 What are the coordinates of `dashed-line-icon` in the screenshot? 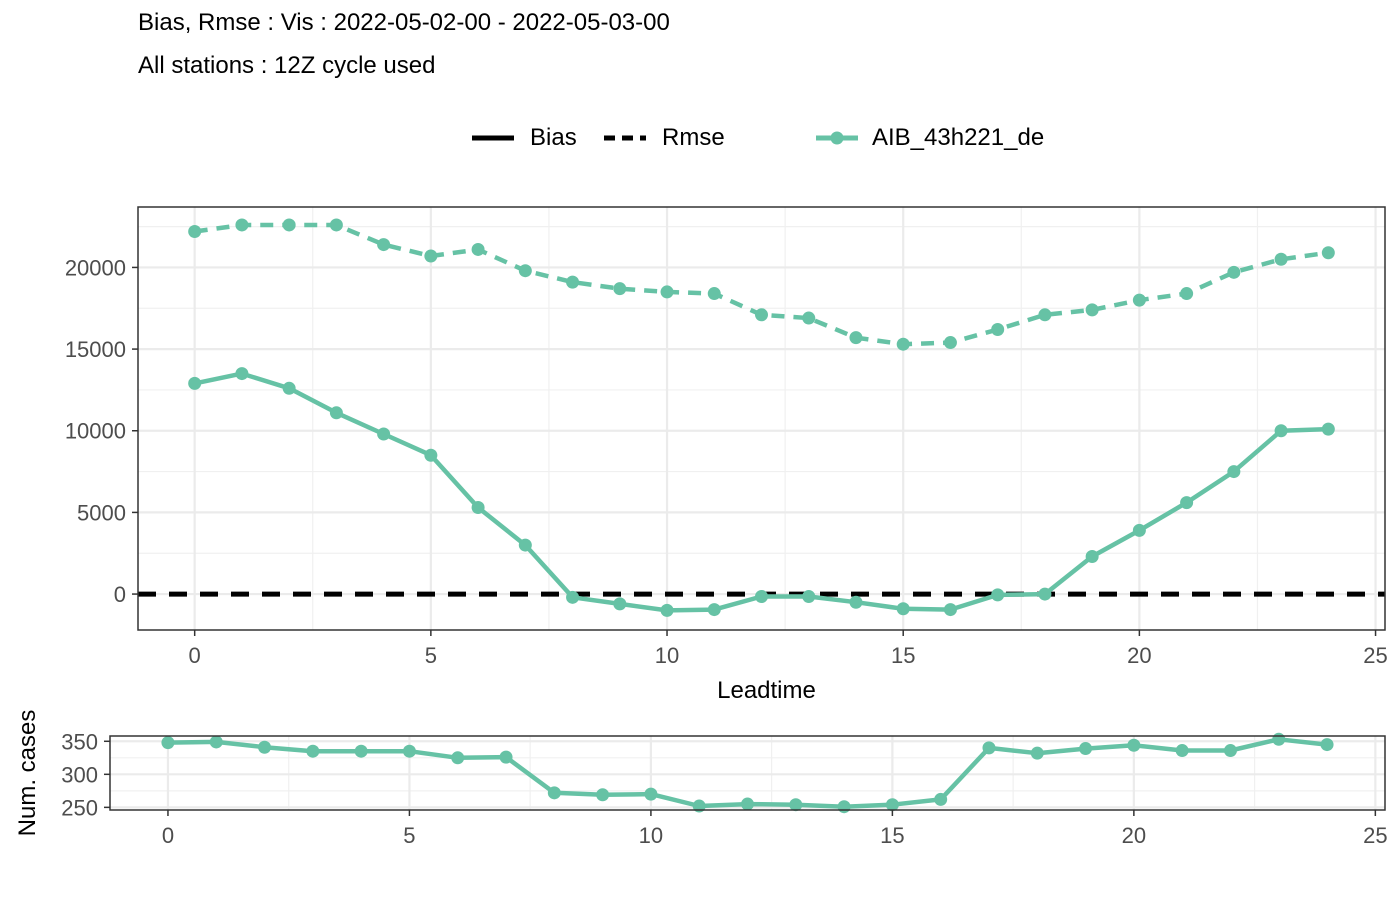 It's located at (625, 138).